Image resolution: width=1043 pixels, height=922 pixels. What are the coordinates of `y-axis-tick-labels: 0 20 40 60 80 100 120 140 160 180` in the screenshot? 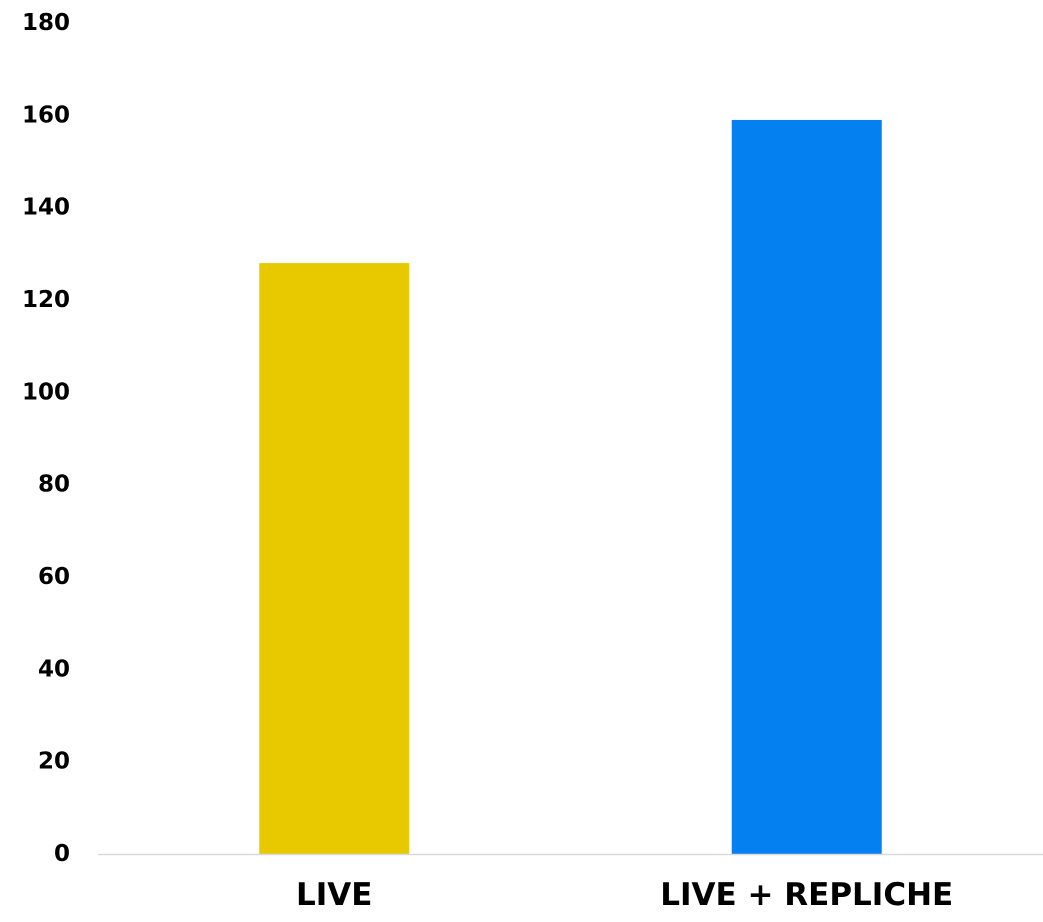 It's located at (46, 438).